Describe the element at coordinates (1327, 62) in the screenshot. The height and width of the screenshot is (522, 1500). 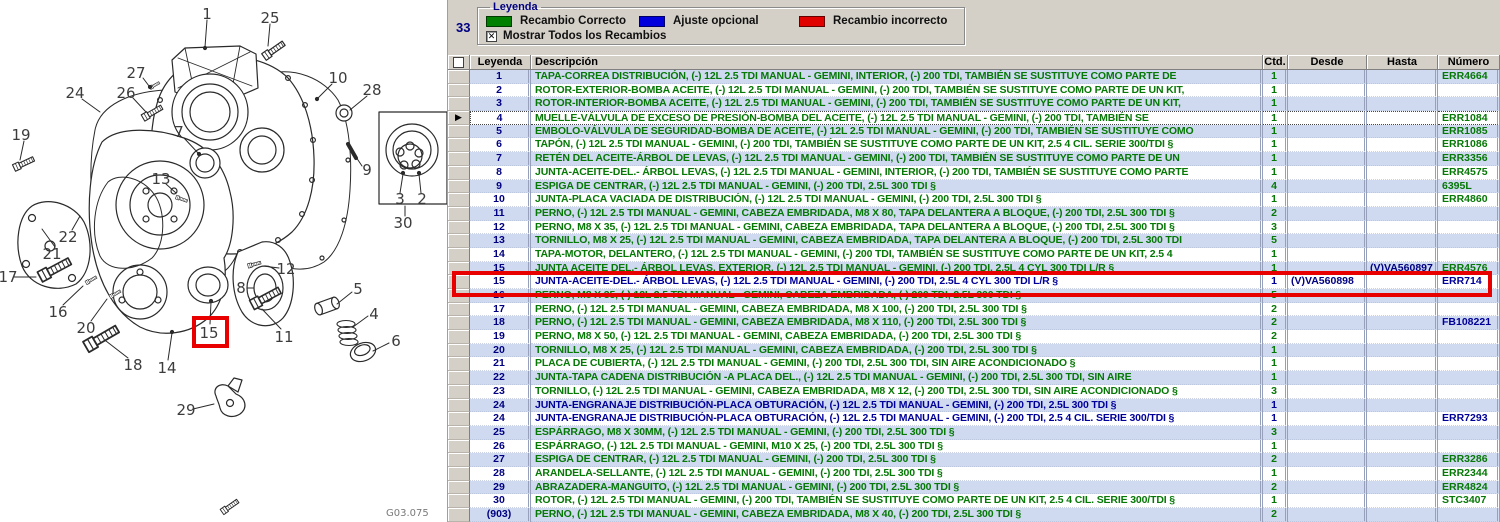
I see `column-header-desde: Desde` at that location.